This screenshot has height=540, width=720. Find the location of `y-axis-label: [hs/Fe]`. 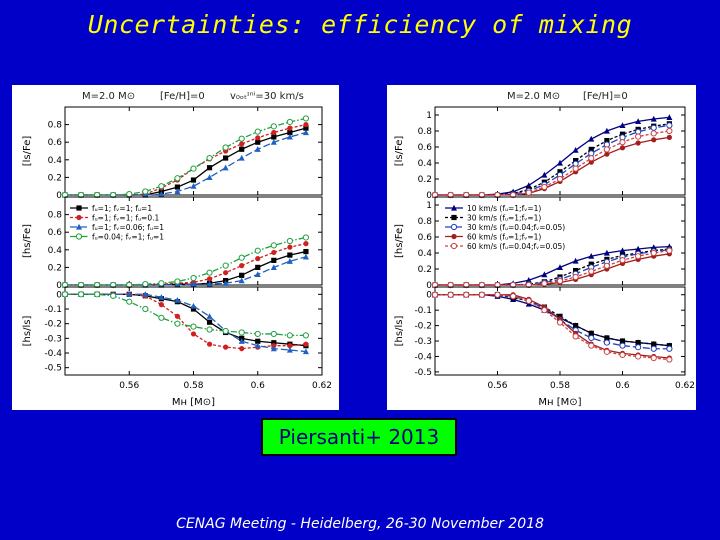

y-axis-label: [hs/Fe] is located at coordinates (399, 241).